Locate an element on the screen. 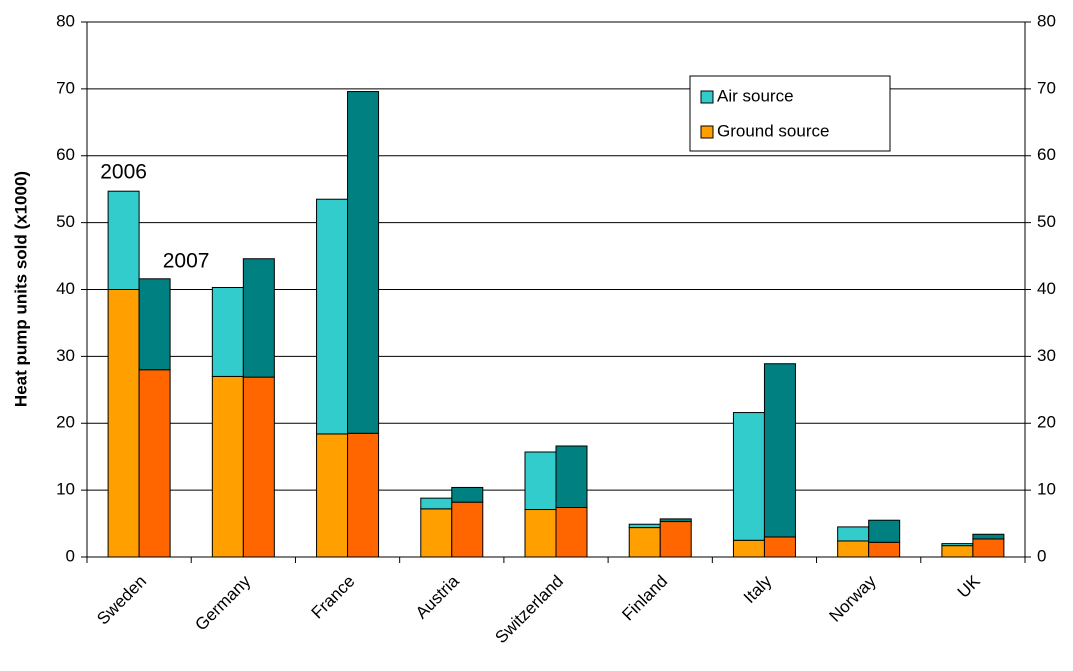 Image resolution: width=1073 pixels, height=671 pixels. legend-label: Air source is located at coordinates (755, 95).